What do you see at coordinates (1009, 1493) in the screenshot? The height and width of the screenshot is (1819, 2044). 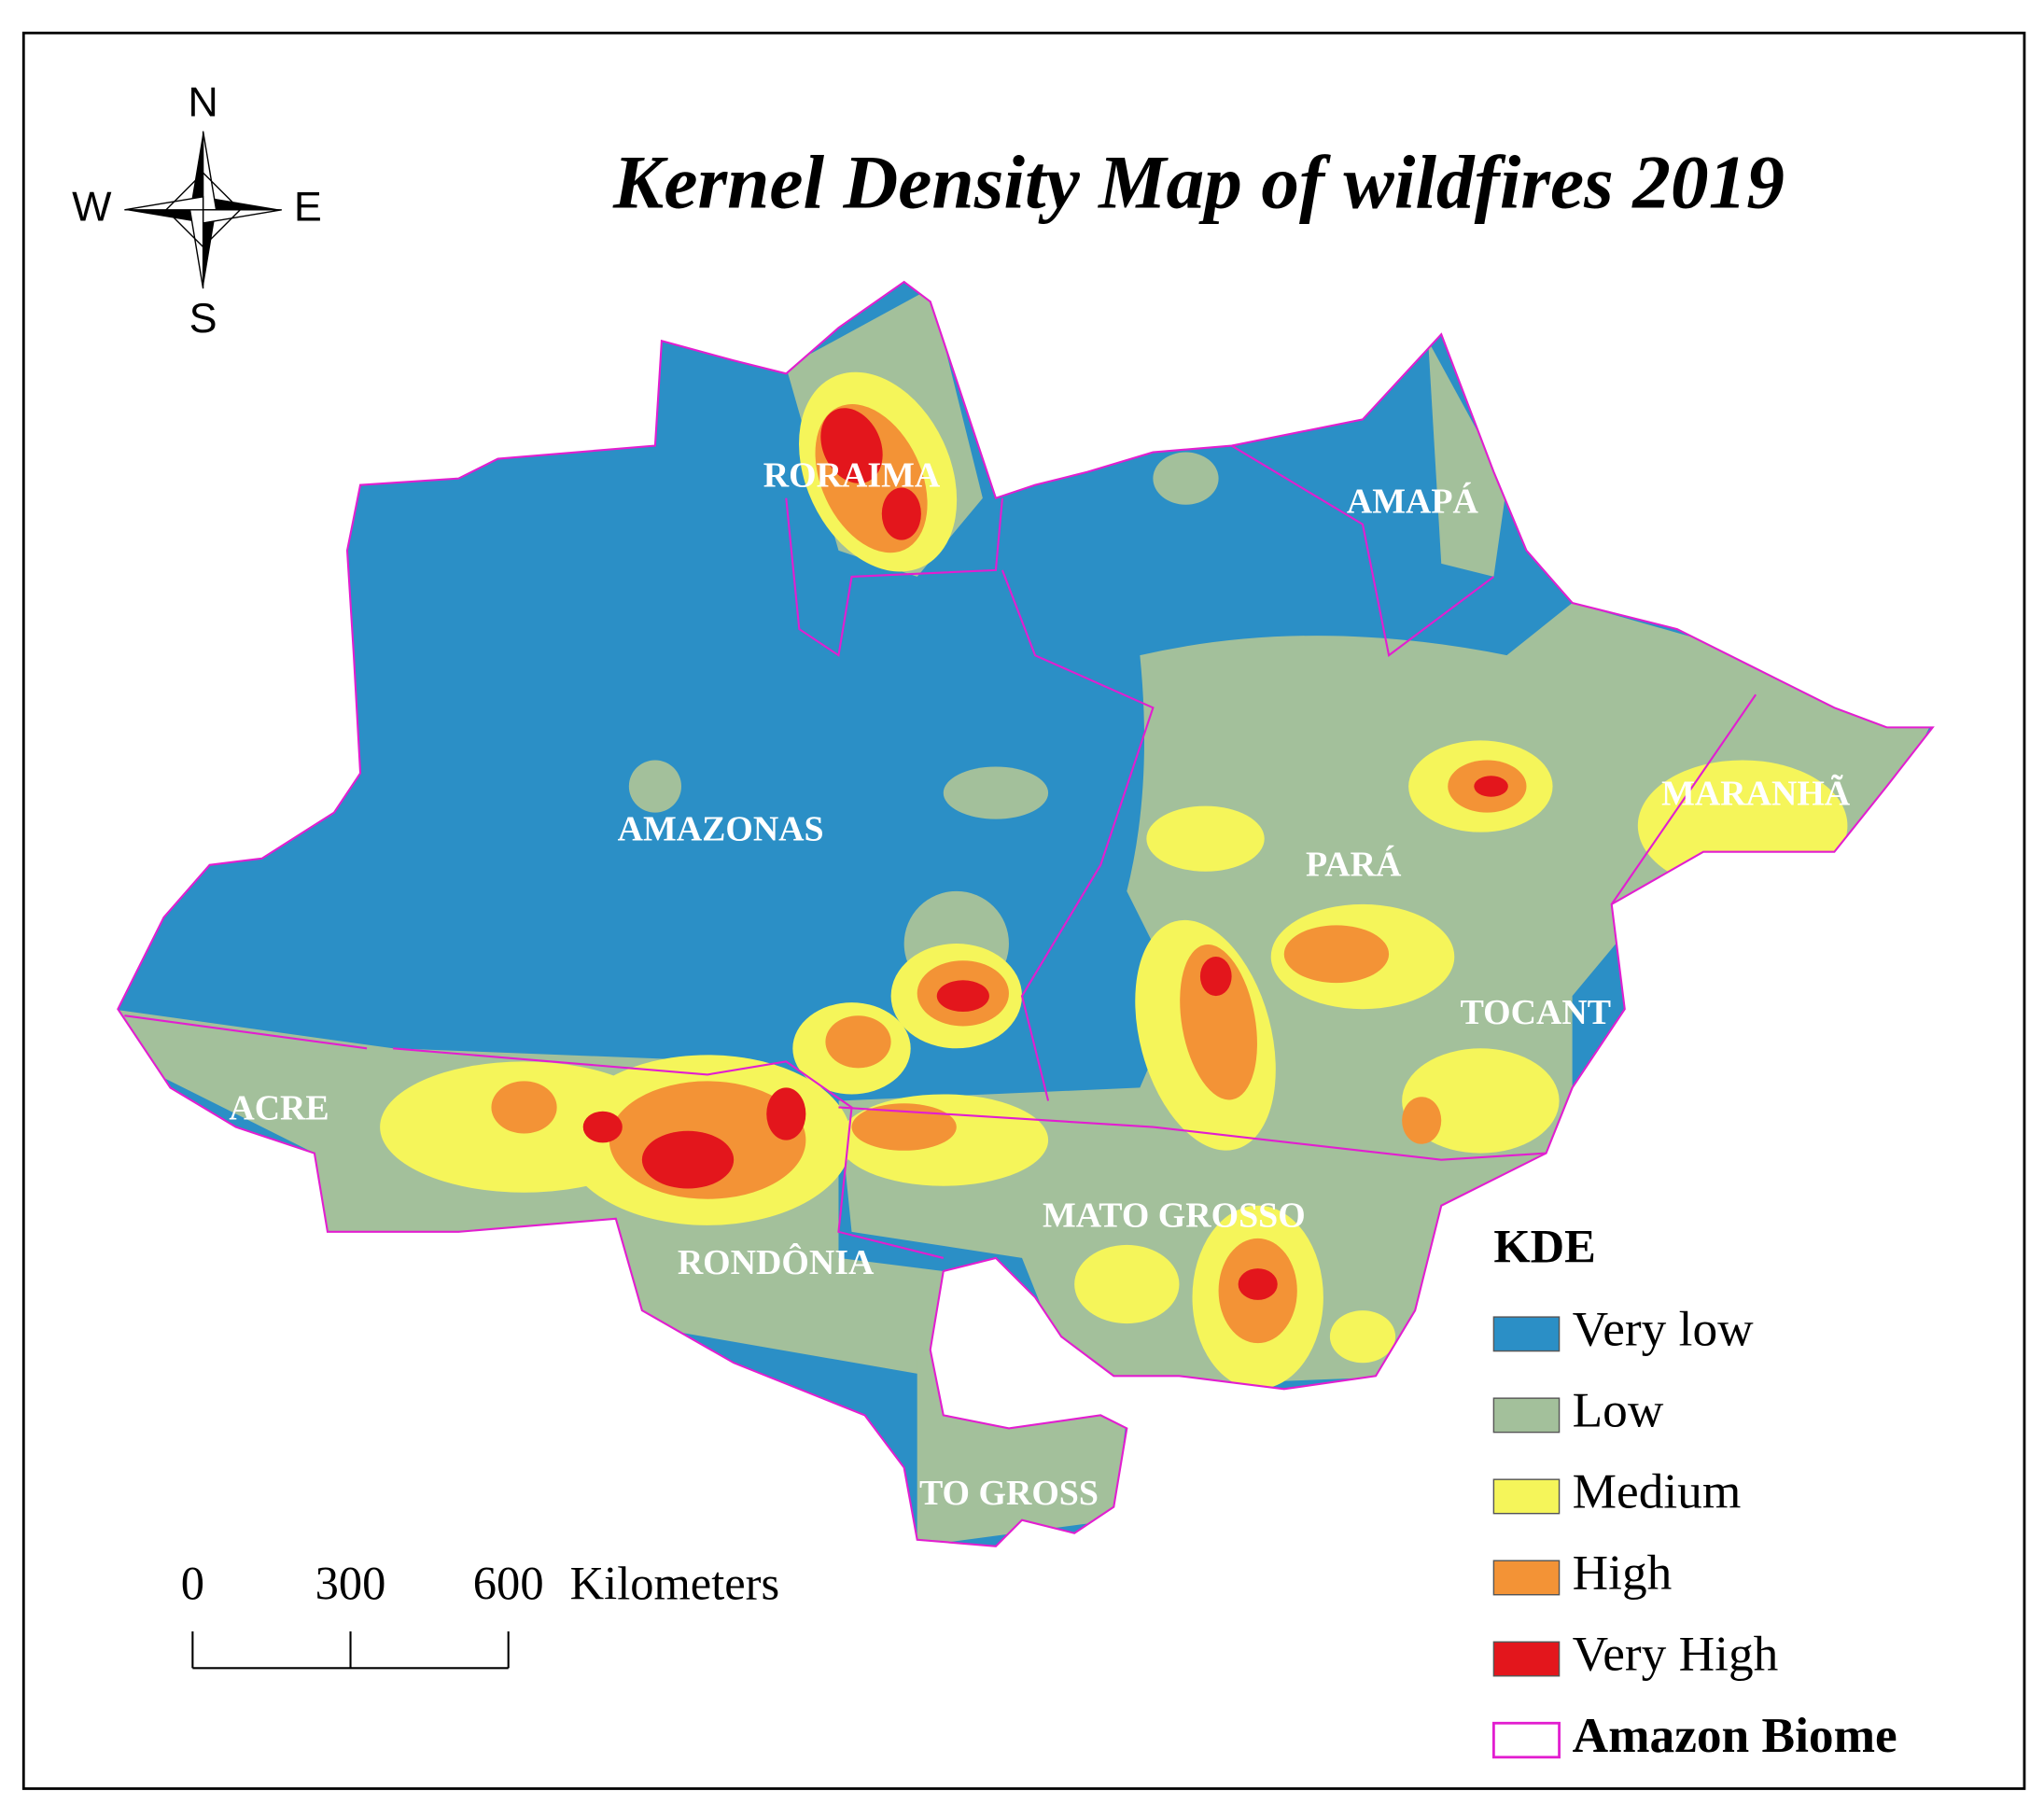 I see `region-label: TO GROSS` at bounding box center [1009, 1493].